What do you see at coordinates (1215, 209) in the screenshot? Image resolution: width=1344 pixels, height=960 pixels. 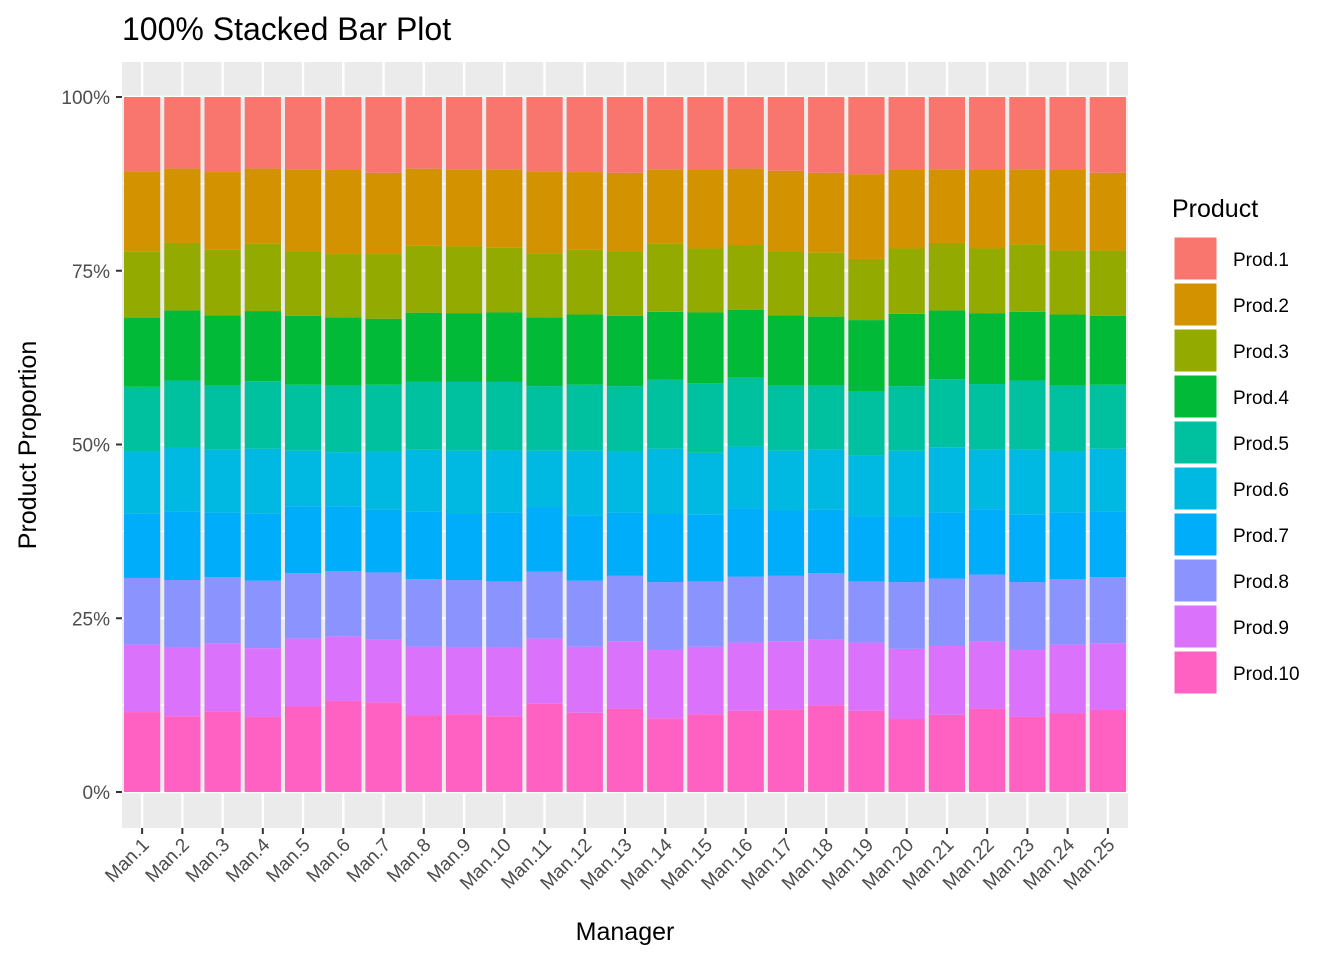 I see `legend-title: Product` at bounding box center [1215, 209].